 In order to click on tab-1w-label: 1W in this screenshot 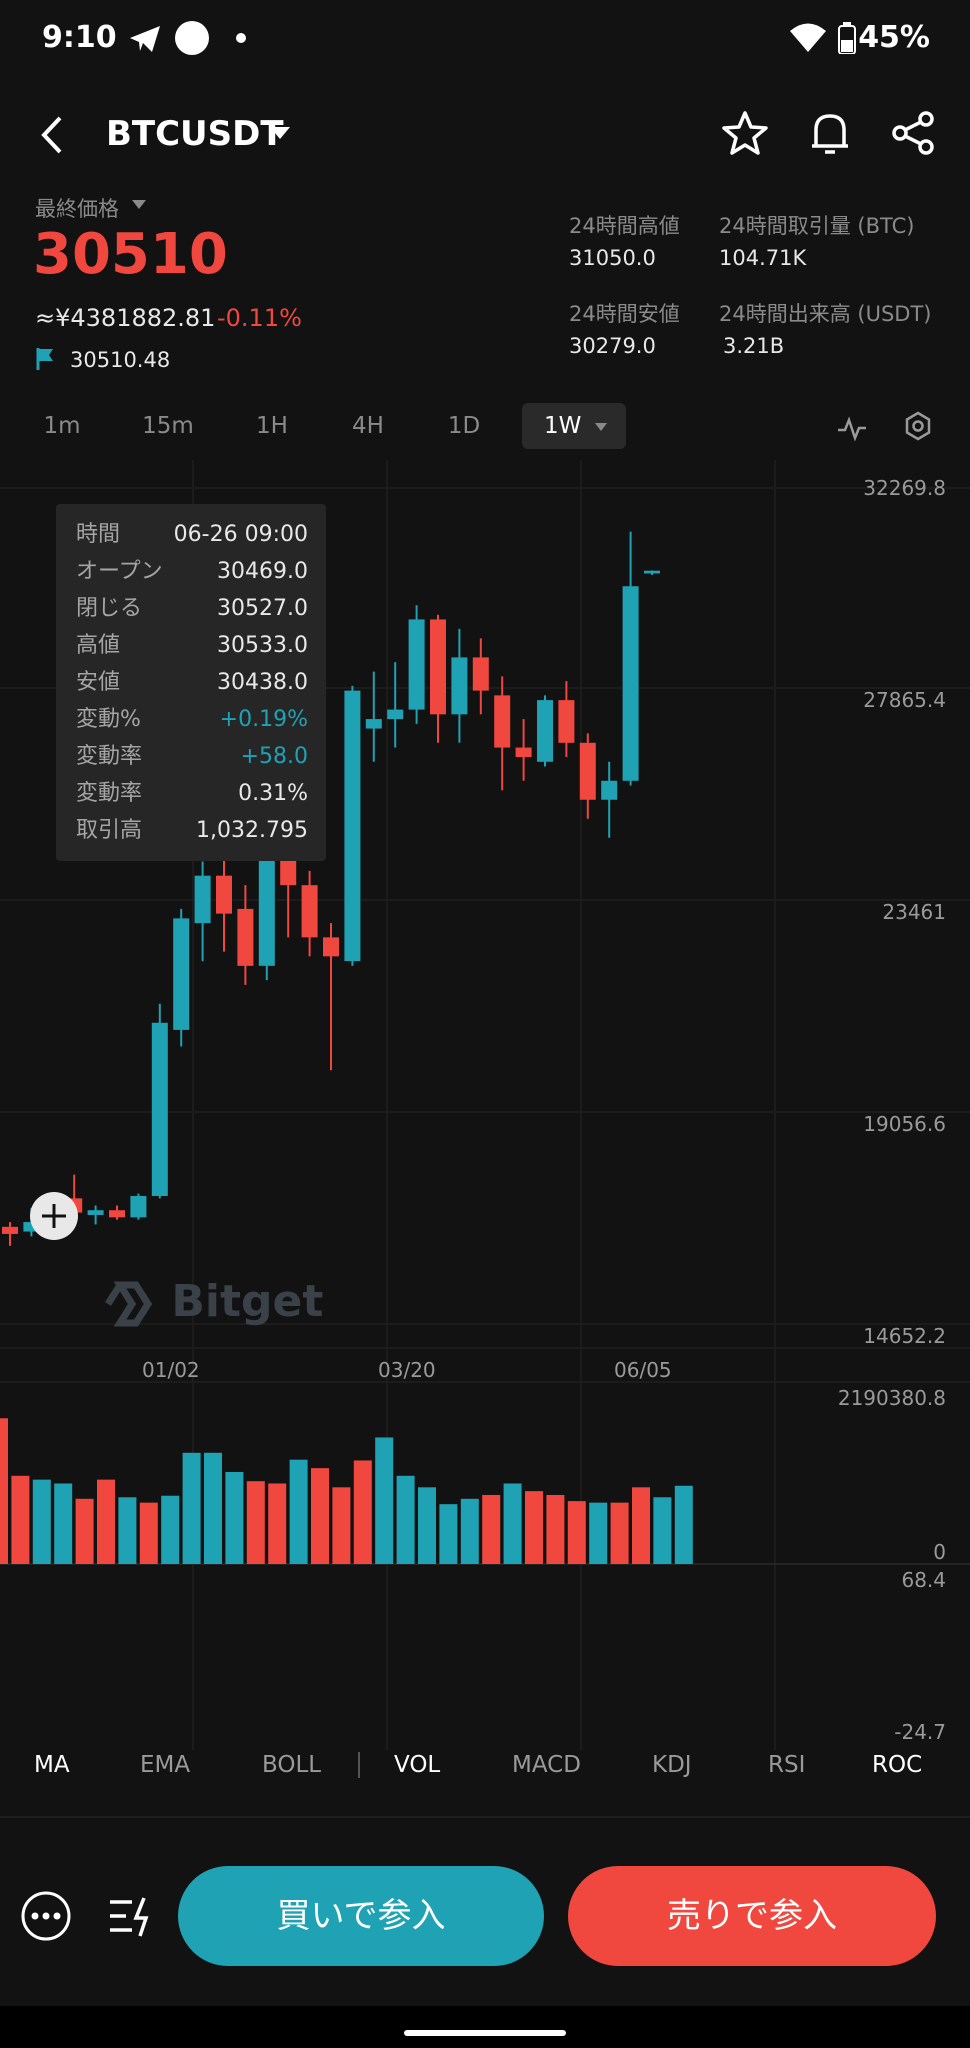, I will do `click(563, 426)`.